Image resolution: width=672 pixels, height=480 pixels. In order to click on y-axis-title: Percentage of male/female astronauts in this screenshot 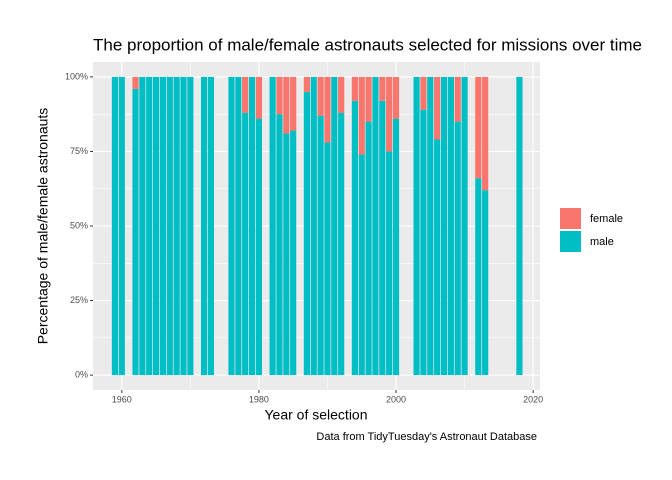, I will do `click(43, 226)`.